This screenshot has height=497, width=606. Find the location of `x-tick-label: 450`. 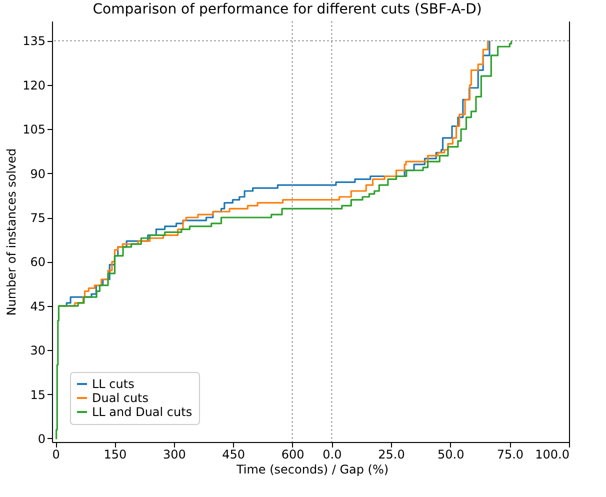

x-tick-label: 450 is located at coordinates (234, 455).